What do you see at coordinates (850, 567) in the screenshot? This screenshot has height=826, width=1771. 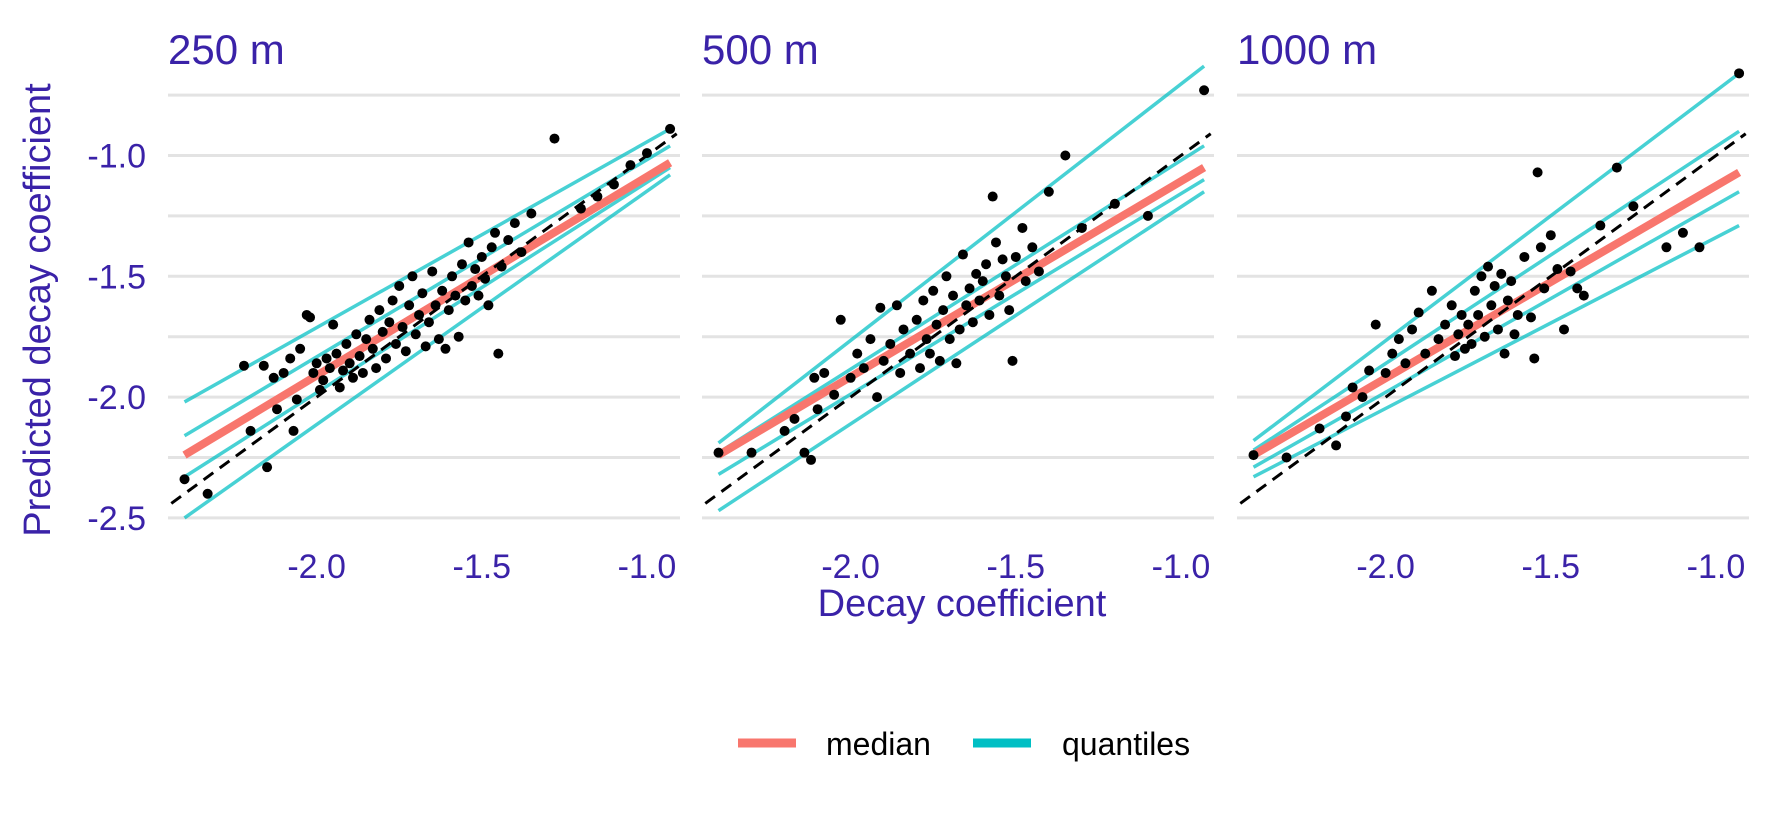 I see `x-tick-label: -2.0` at bounding box center [850, 567].